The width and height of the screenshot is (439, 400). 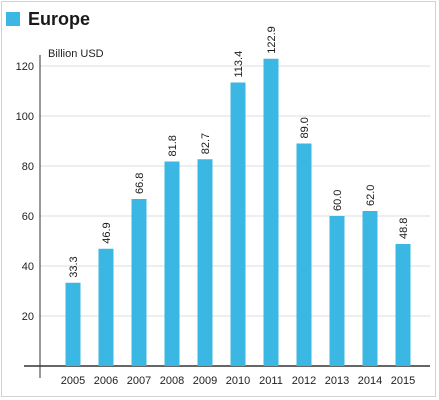 I want to click on data-label: 62.0, so click(x=371, y=195).